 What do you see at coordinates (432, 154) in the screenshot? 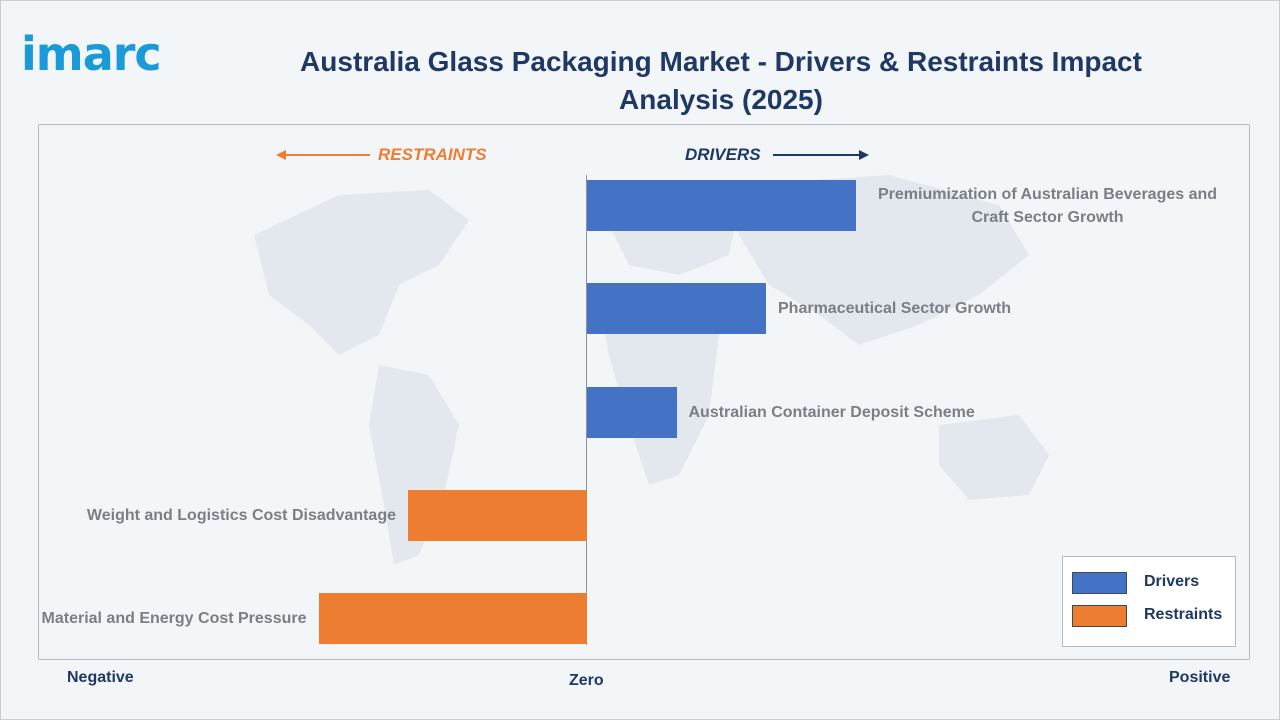
I see `restraints-direction-label: RESTRAINTS` at bounding box center [432, 154].